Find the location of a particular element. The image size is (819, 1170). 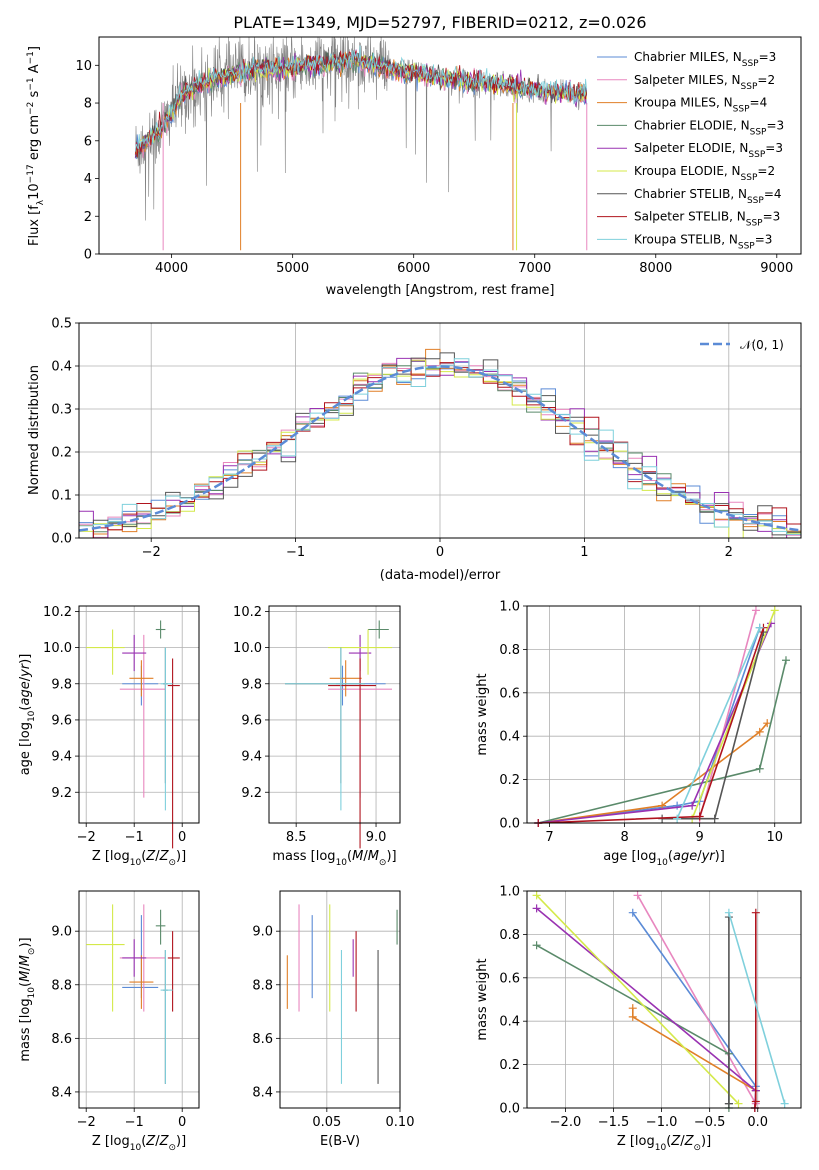

y-tick-label: 6 is located at coordinates (88, 141).